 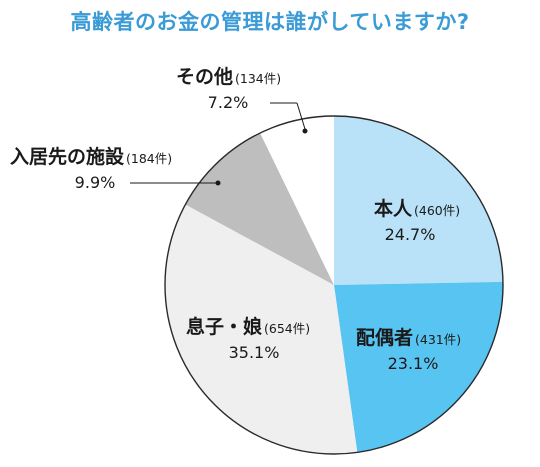 What do you see at coordinates (218, 183) in the screenshot?
I see `leader-dot-shisetsu` at bounding box center [218, 183].